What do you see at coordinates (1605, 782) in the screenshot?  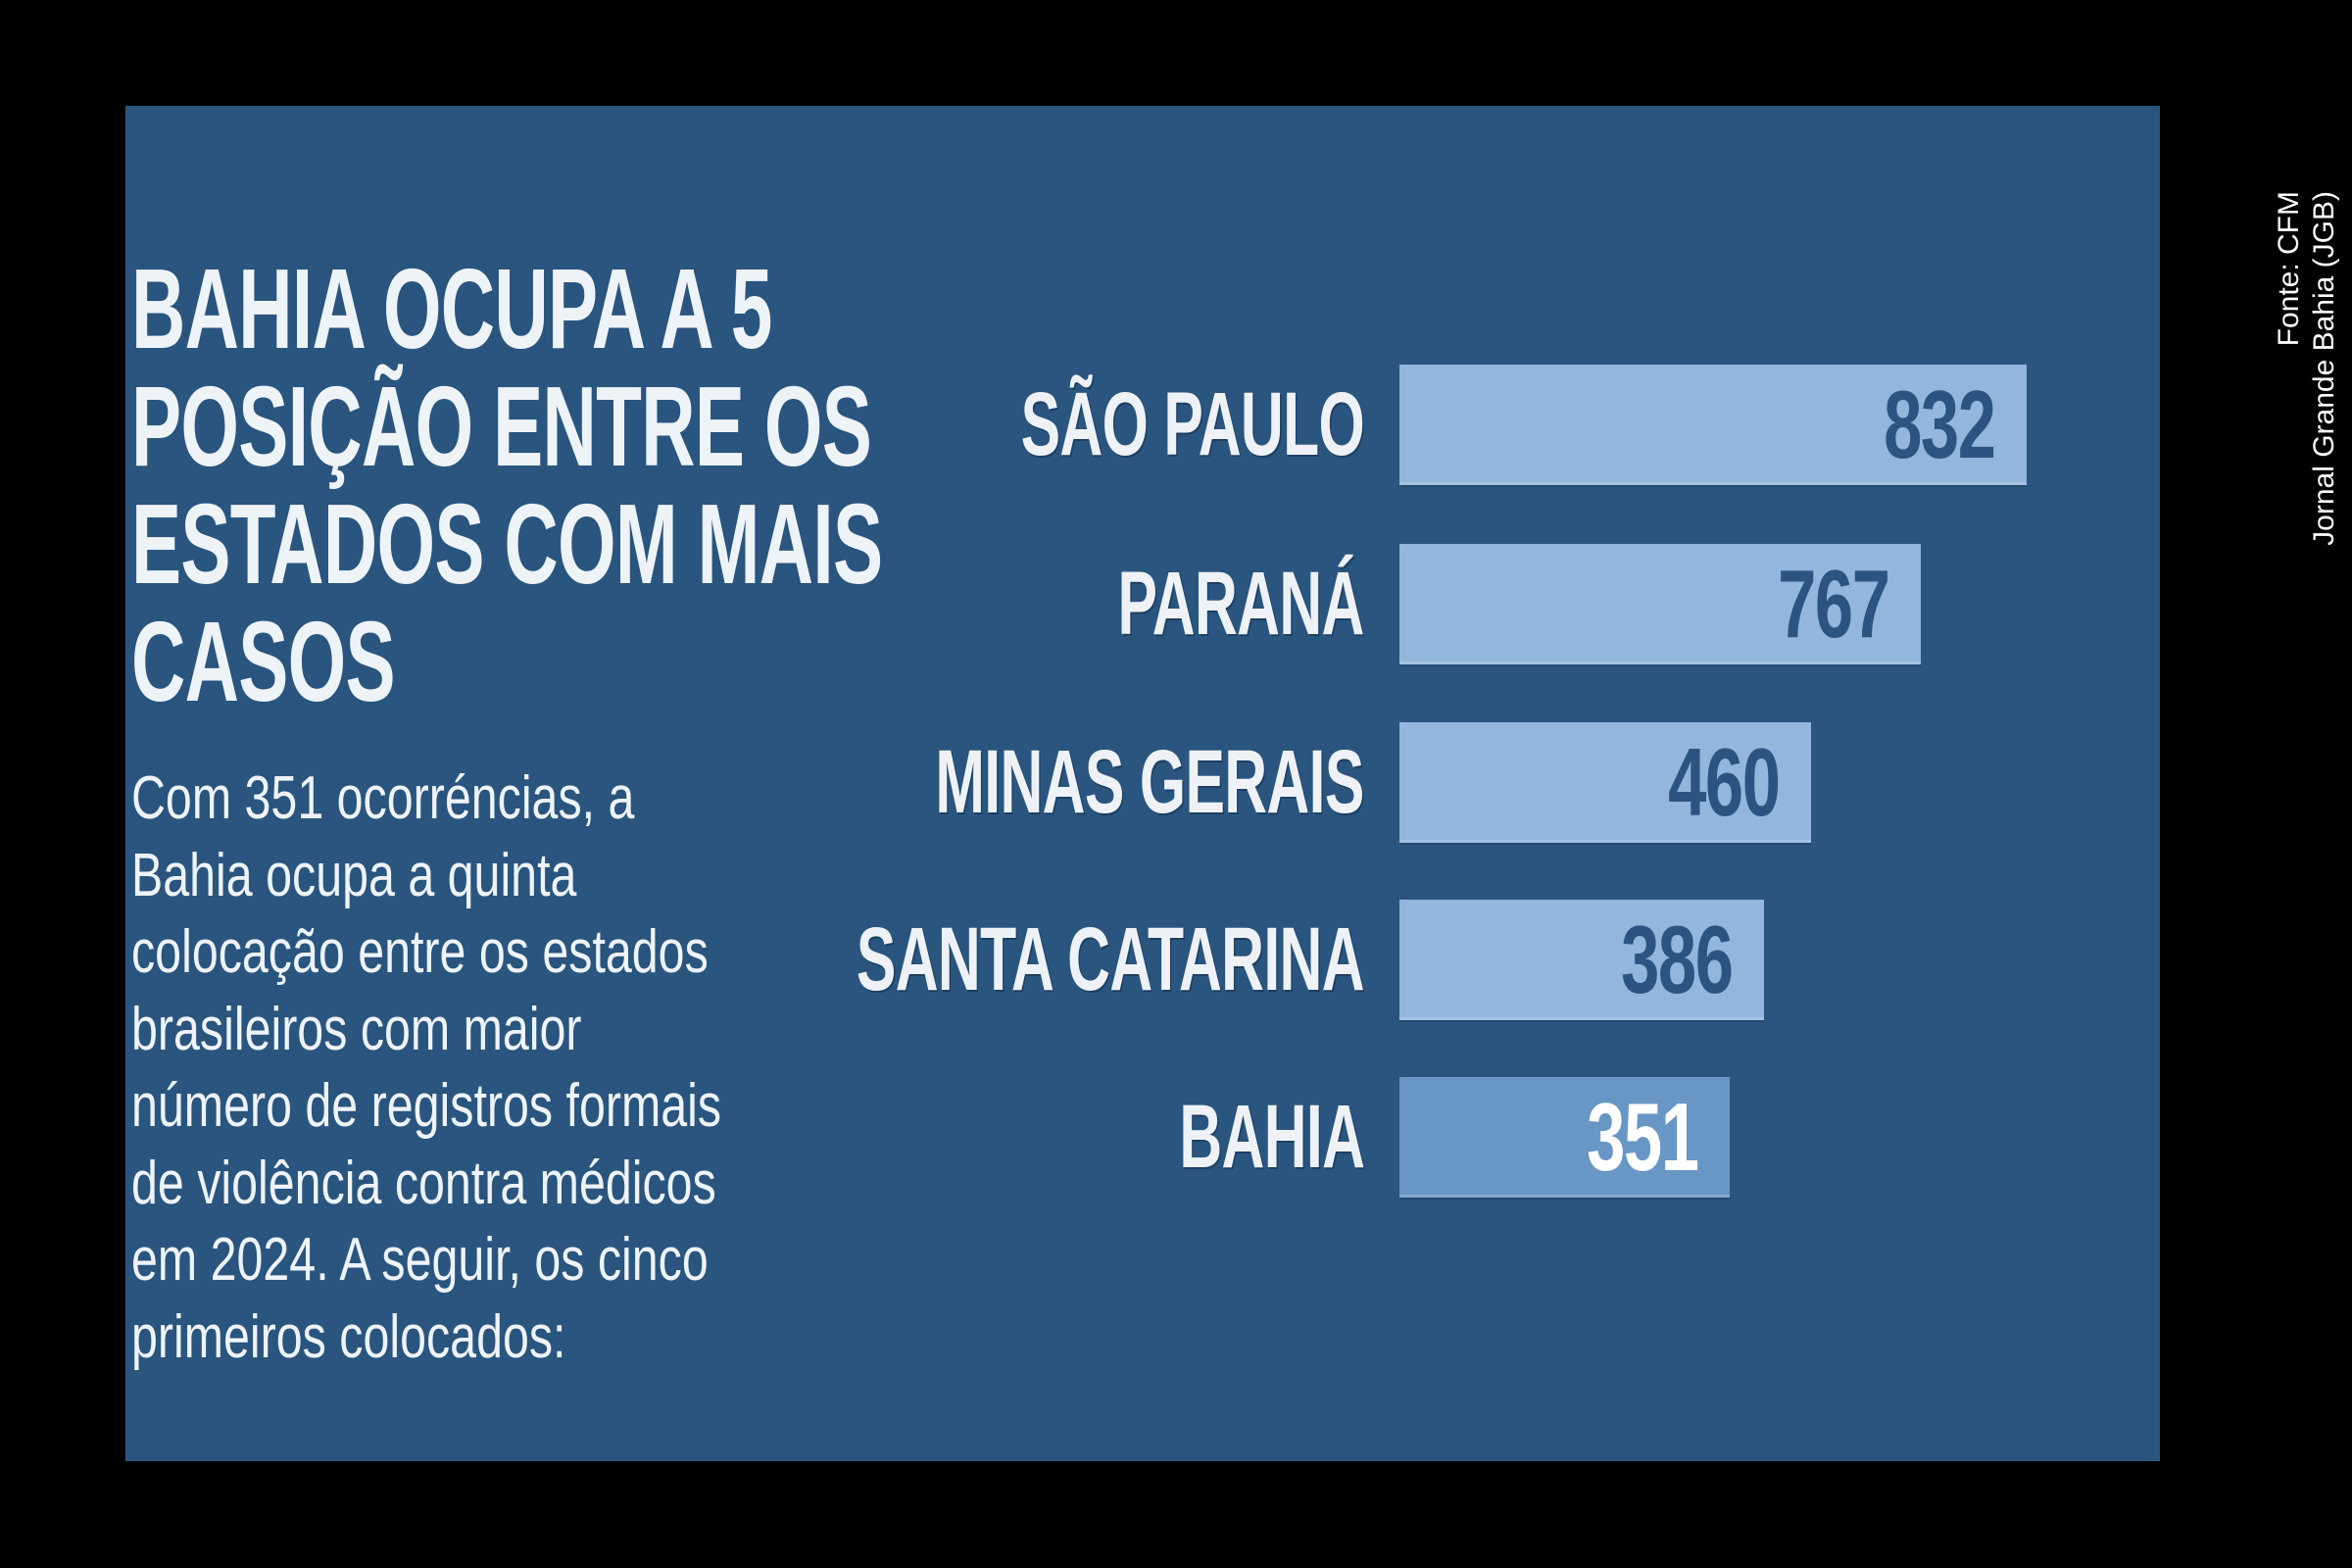 I see `bar-minas-gerais: 460` at bounding box center [1605, 782].